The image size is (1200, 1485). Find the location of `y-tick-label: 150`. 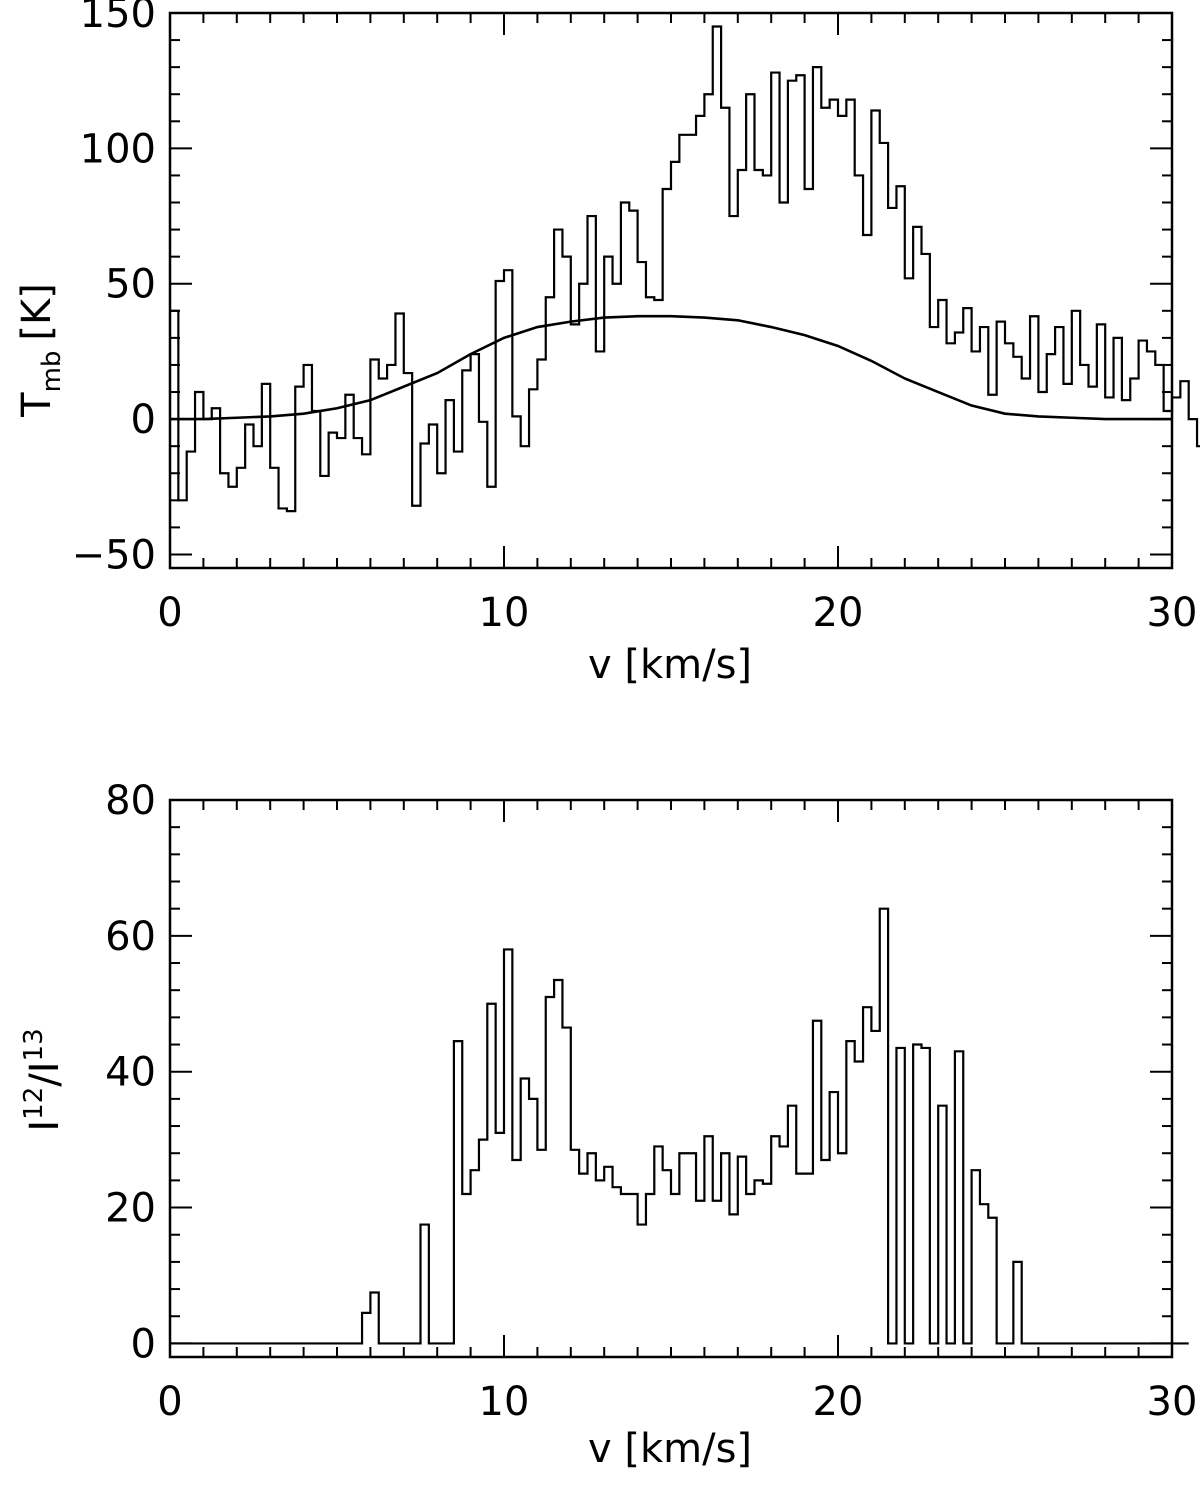

y-tick-label: 150 is located at coordinates (118, 18).